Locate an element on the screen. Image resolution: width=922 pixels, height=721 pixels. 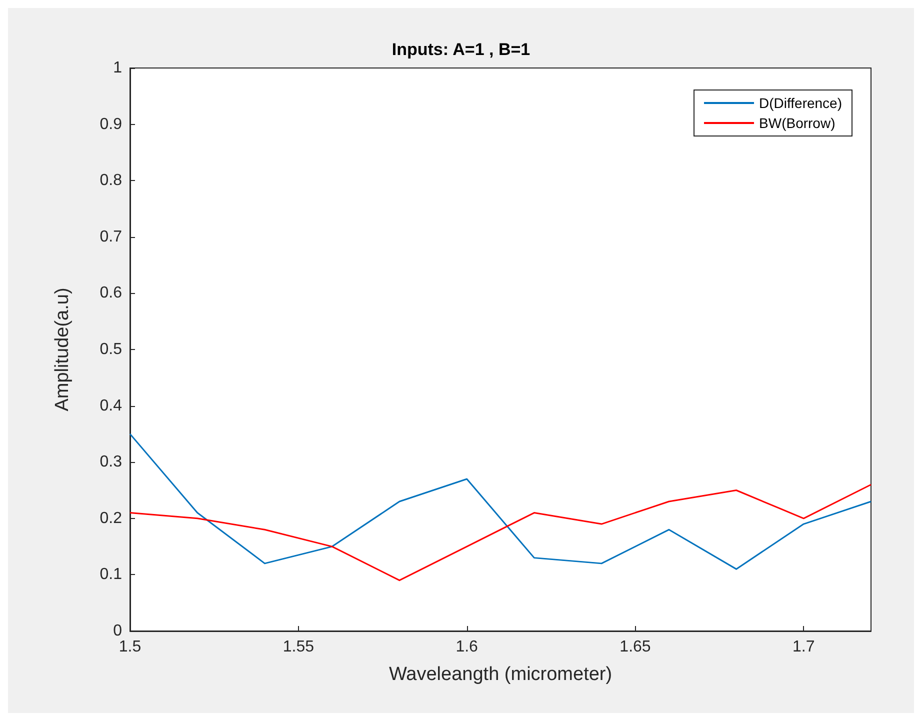
y-tick-label: 0.7 is located at coordinates (111, 237).